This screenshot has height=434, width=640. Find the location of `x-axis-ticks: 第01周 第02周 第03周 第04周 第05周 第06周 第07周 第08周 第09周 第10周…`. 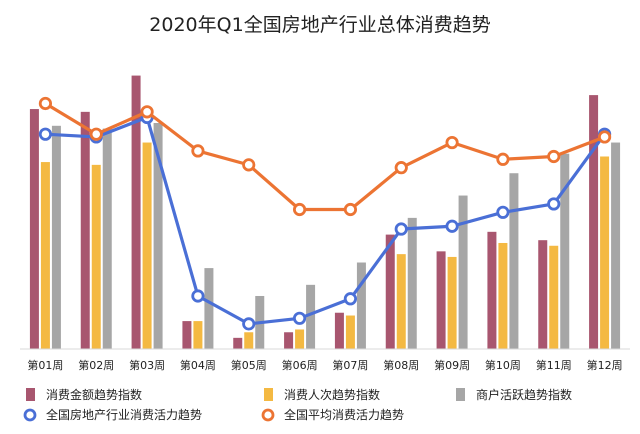

x-axis-ticks: 第01周 第02周 第03周 第04周 第05周 第06周 第07周 第08周 第09周 第10周… is located at coordinates (324, 365).